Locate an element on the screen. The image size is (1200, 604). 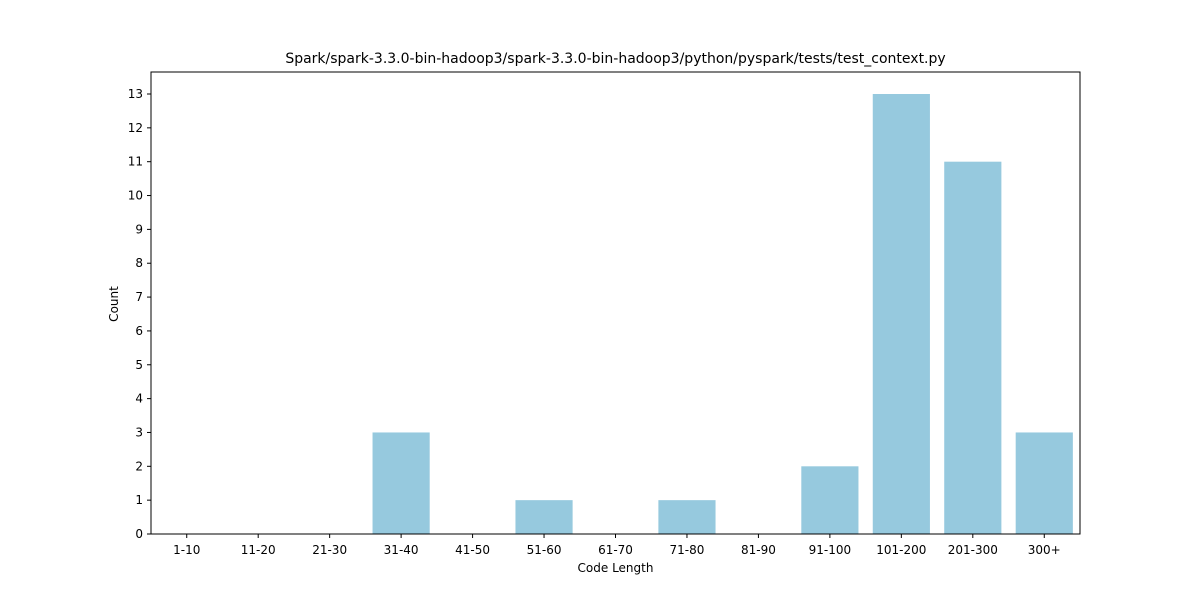
y-tick-label: 8 is located at coordinates (139, 263).